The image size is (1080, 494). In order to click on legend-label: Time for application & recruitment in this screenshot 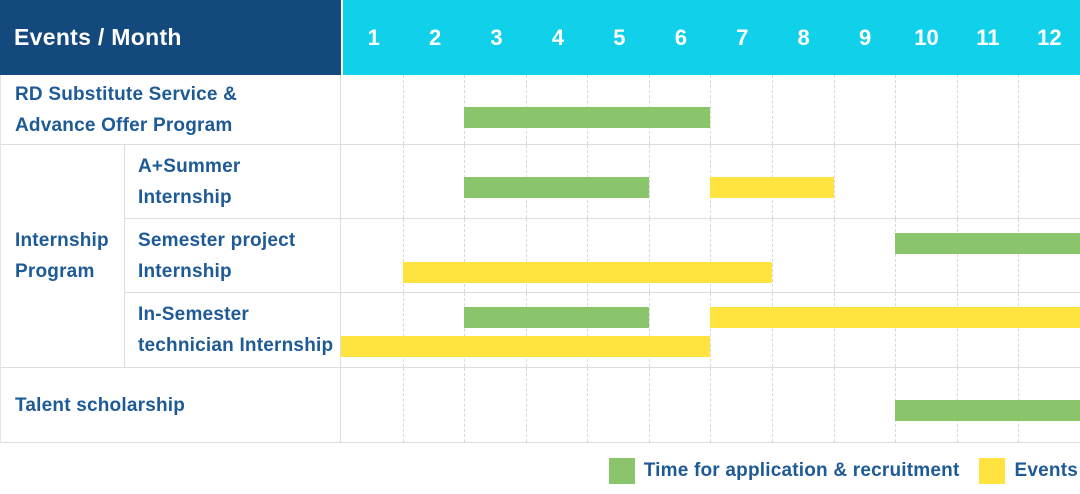, I will do `click(801, 470)`.